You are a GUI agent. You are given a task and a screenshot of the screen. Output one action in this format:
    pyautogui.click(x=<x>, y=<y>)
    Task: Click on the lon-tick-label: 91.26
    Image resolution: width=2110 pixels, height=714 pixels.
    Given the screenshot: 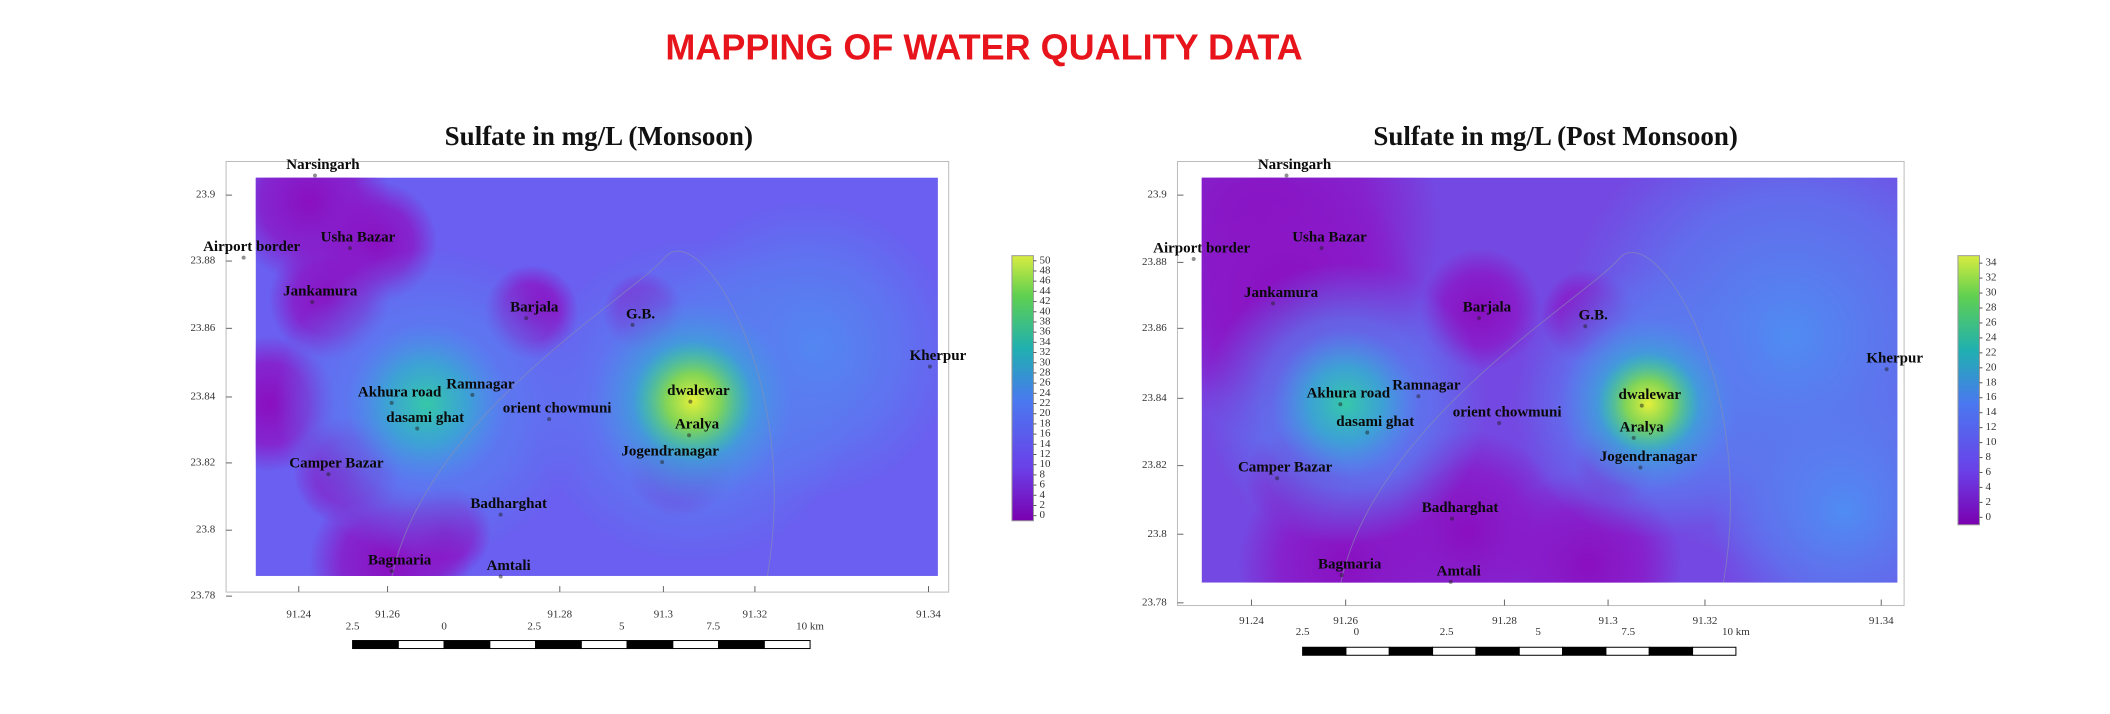 What is the action you would take?
    pyautogui.click(x=387, y=614)
    